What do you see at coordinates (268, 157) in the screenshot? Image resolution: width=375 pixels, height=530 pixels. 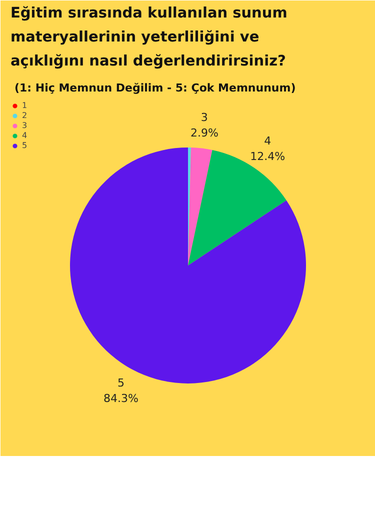 I see `data-label: 12.4%` at bounding box center [268, 157].